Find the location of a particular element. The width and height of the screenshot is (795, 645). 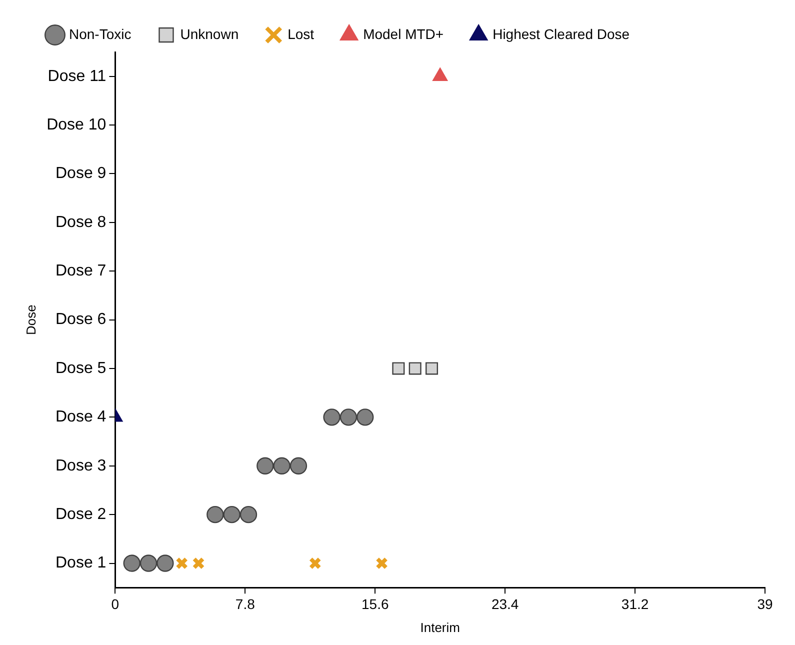

x-tick-label: 15.6 is located at coordinates (375, 604).